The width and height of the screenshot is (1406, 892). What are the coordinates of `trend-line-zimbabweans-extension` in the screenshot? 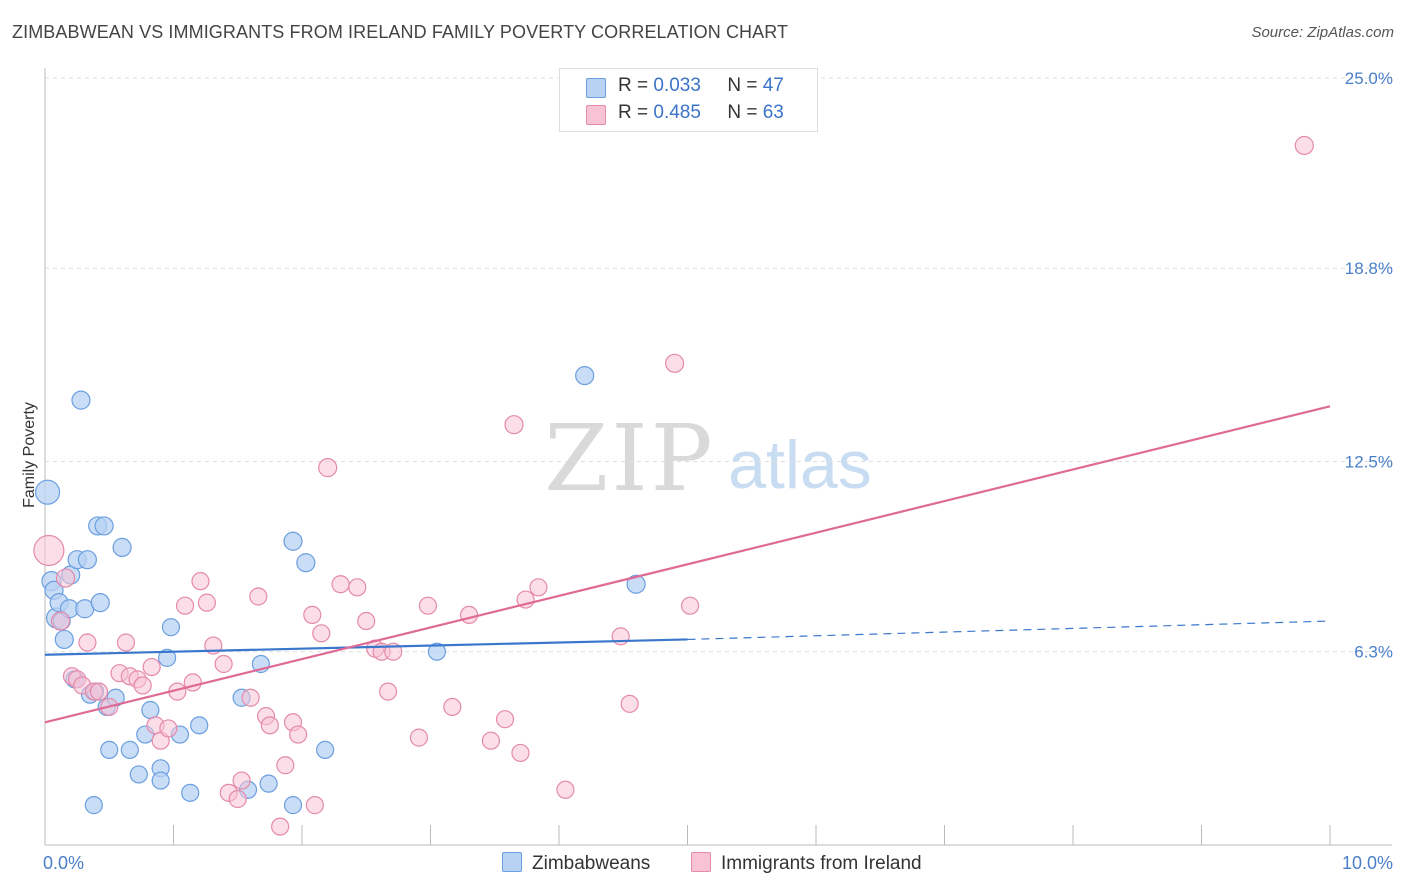 It's located at (1009, 630).